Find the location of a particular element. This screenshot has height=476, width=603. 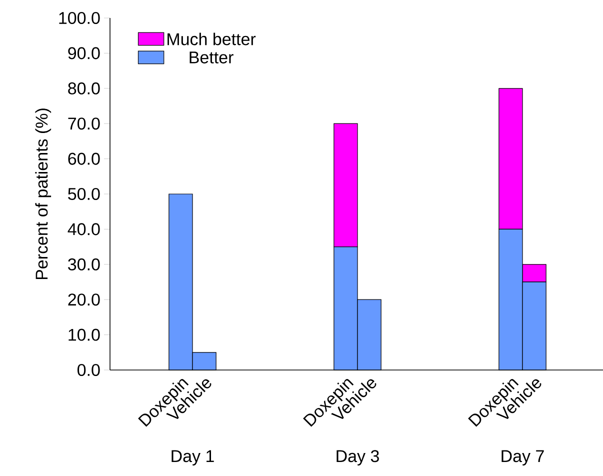

y-tick-label: 60.0 is located at coordinates (84, 158).